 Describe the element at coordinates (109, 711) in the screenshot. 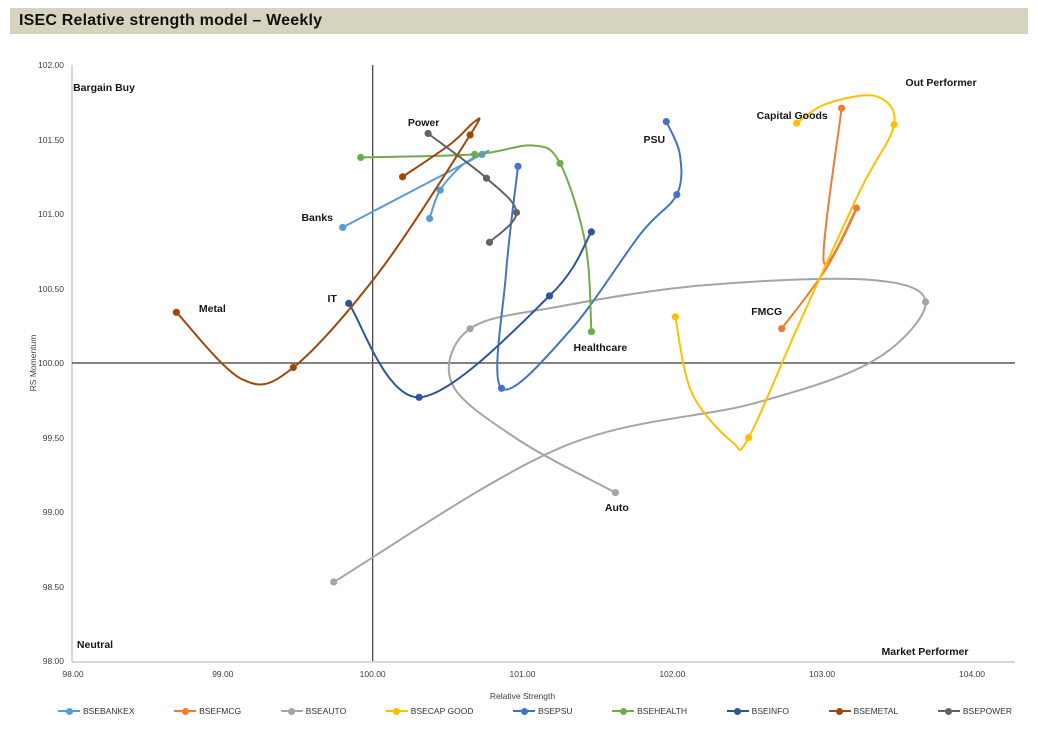

I see `legend-label: BSEBANKEX` at that location.